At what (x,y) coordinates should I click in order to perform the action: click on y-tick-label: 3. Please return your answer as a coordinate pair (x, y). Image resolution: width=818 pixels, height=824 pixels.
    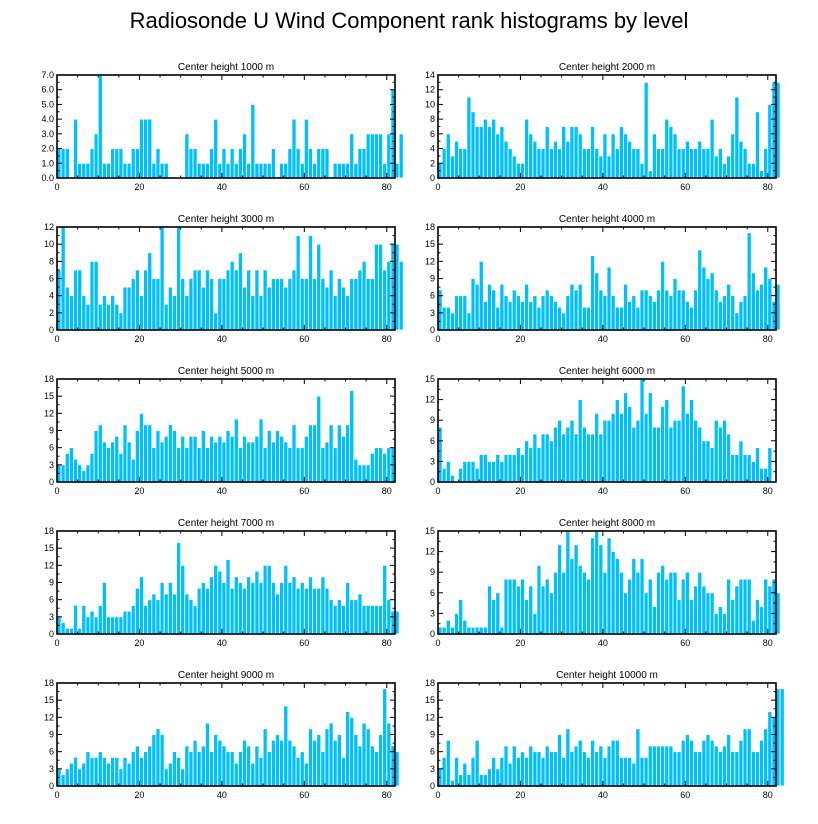
    Looking at the image, I should click on (51, 769).